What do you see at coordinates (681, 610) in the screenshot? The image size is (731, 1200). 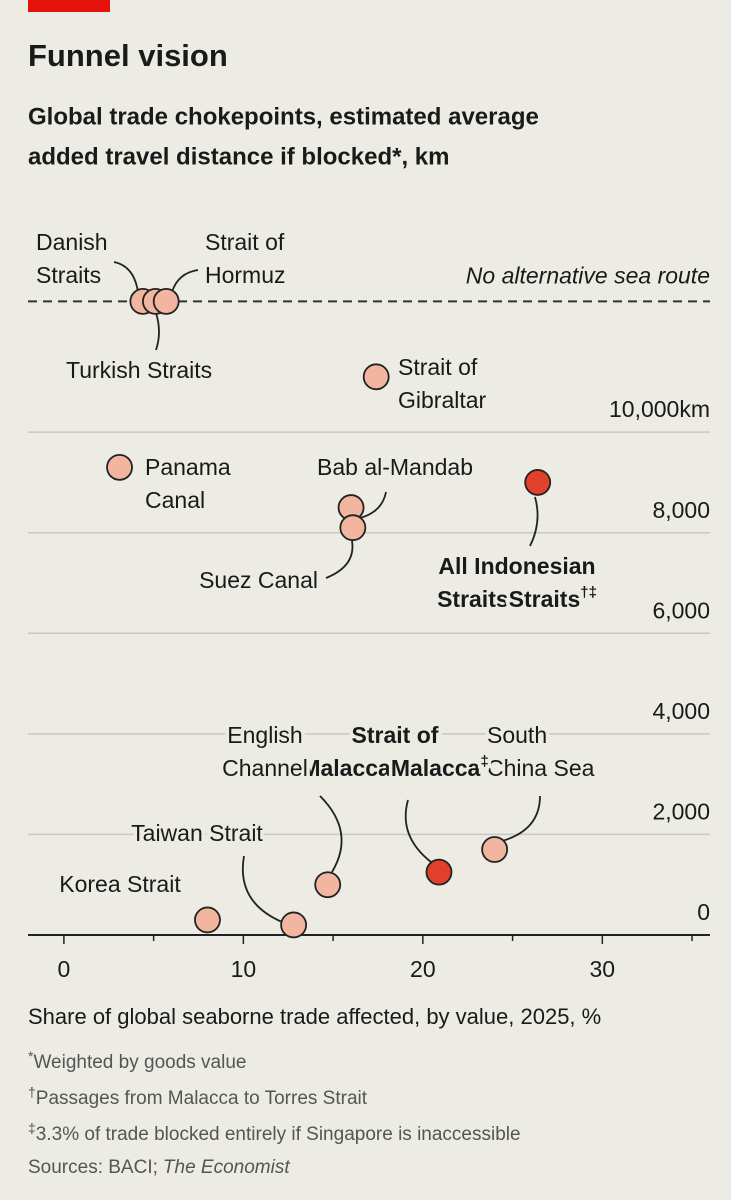 I see `y-tick-label: 6,000` at bounding box center [681, 610].